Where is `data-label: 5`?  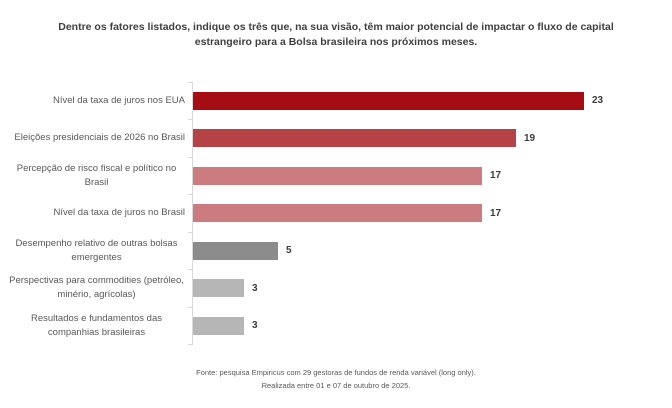
data-label: 5 is located at coordinates (289, 251).